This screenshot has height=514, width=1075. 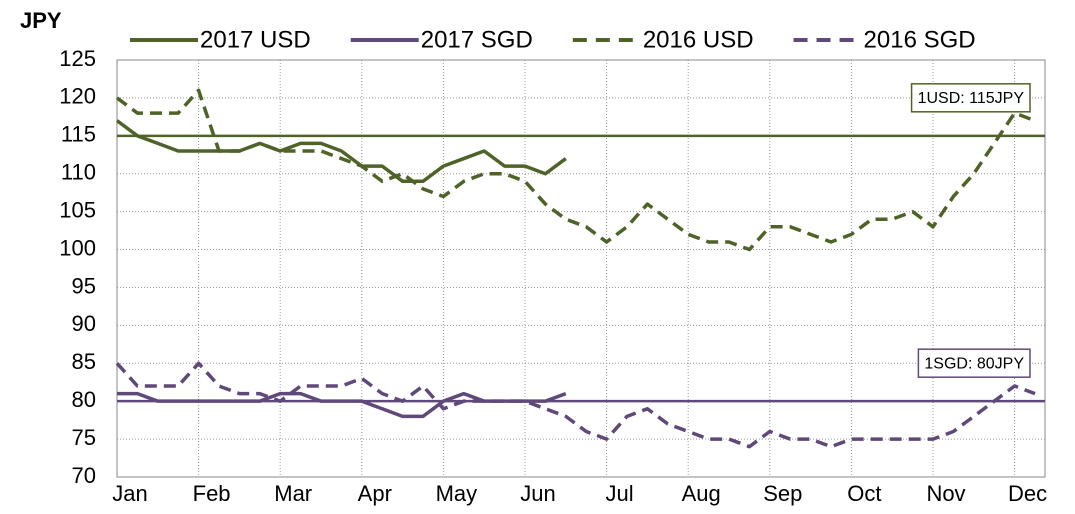 I want to click on x-tick-label: Sep, so click(x=782, y=493).